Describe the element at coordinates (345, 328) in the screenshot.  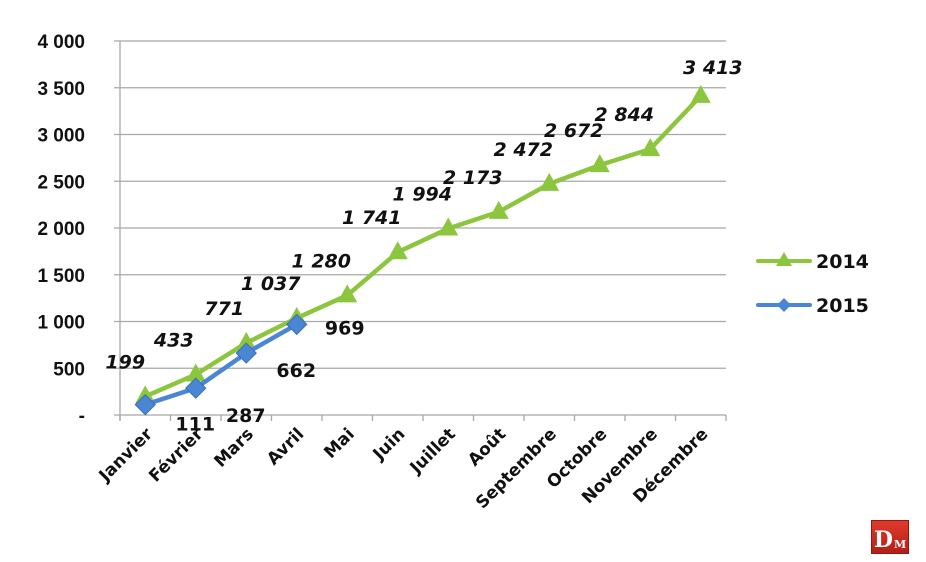
I see `data-label-2015: 969` at that location.